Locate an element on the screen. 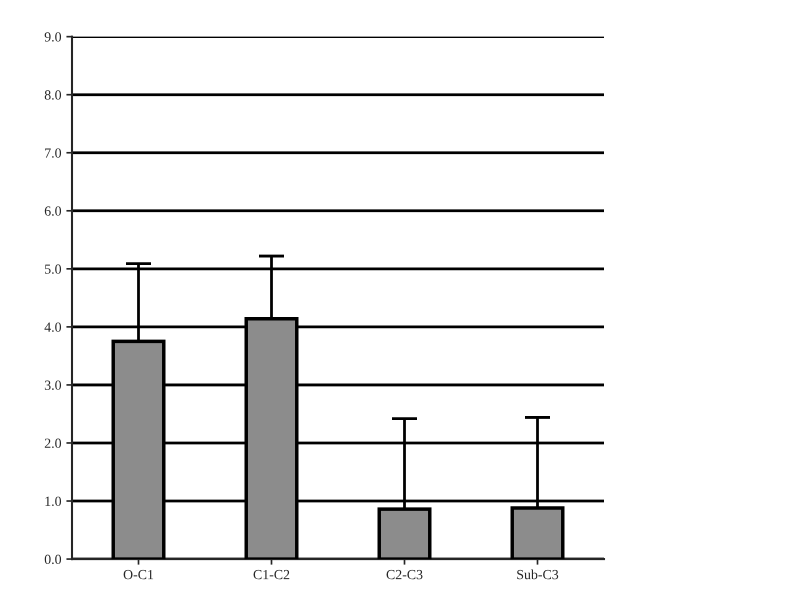 Image resolution: width=800 pixels, height=611 pixels. y-tick-label: 5.0 is located at coordinates (53, 269).